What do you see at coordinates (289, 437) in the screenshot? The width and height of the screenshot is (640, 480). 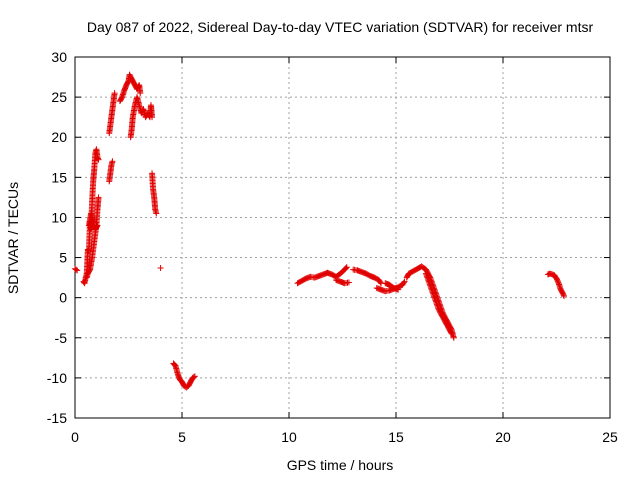 I see `x-tick-label: 10` at bounding box center [289, 437].